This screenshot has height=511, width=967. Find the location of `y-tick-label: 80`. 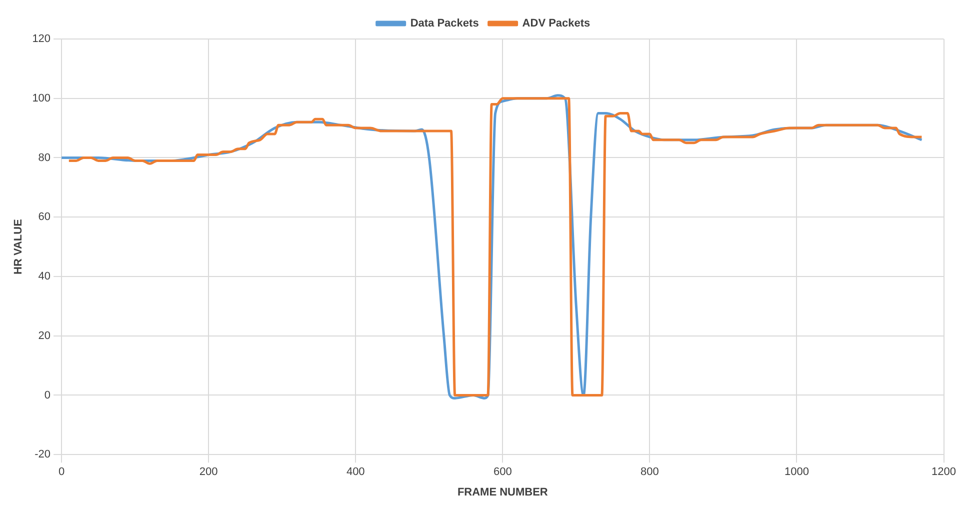

y-tick-label: 80 is located at coordinates (44, 158).